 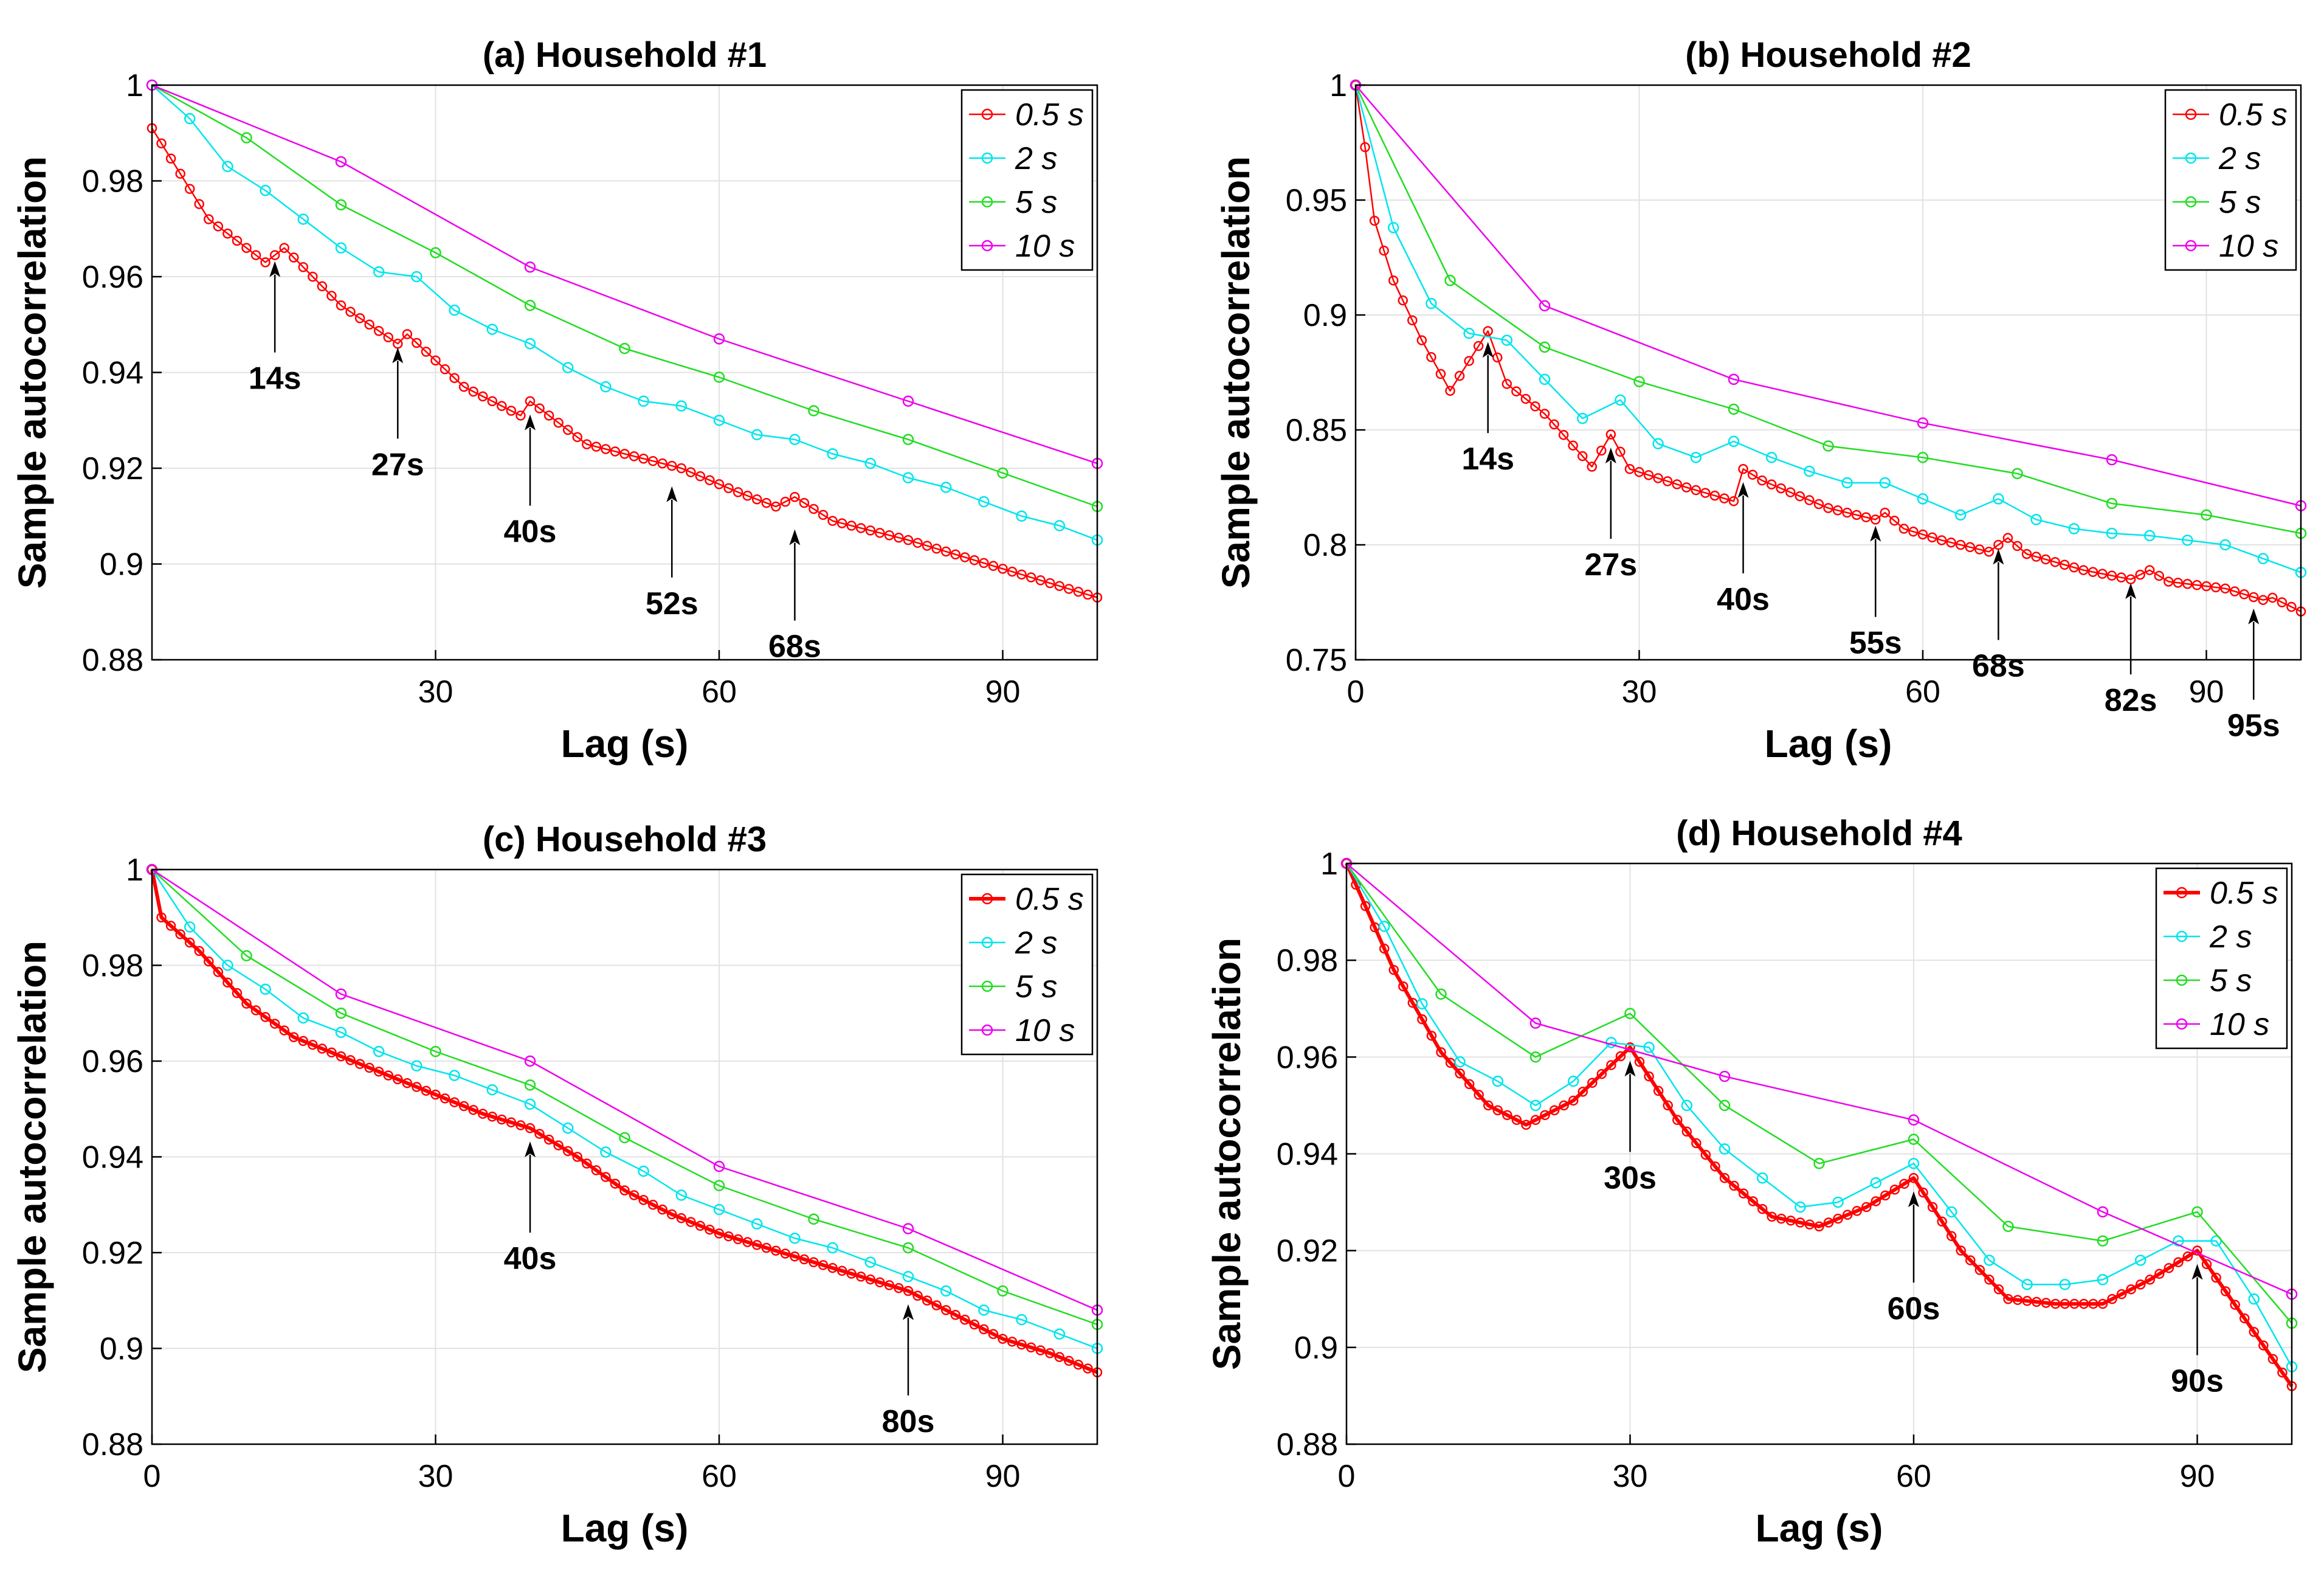 What do you see at coordinates (987, 1030) in the screenshot?
I see `legend-marker` at bounding box center [987, 1030].